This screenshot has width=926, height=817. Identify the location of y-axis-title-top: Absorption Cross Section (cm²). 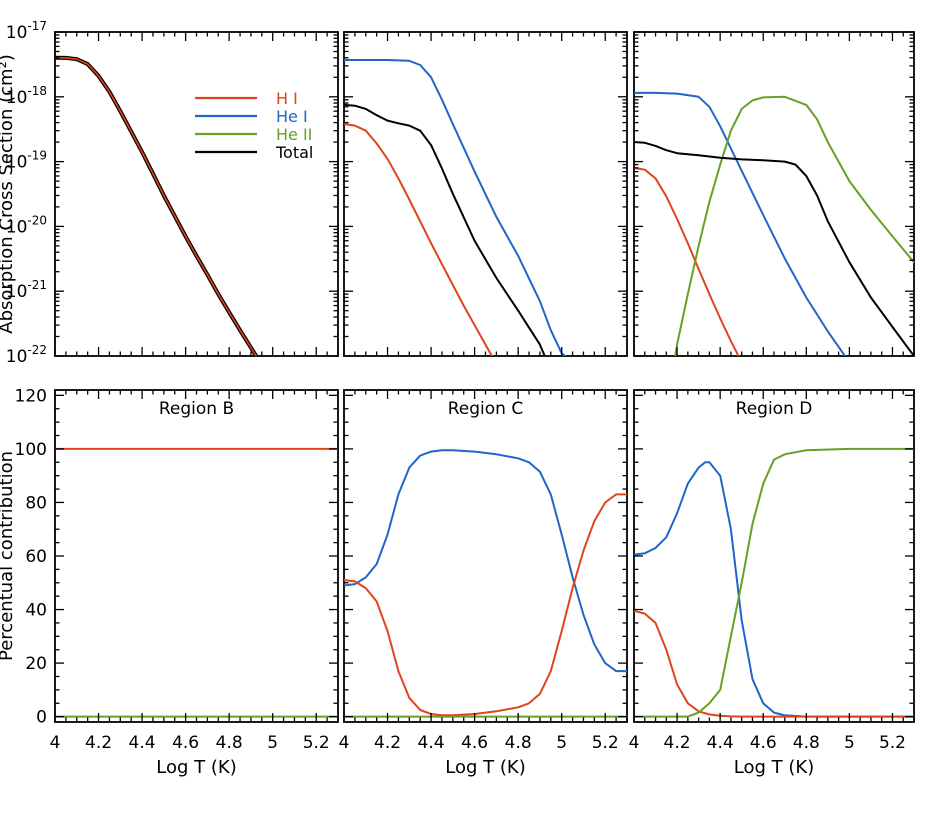
(8, 194).